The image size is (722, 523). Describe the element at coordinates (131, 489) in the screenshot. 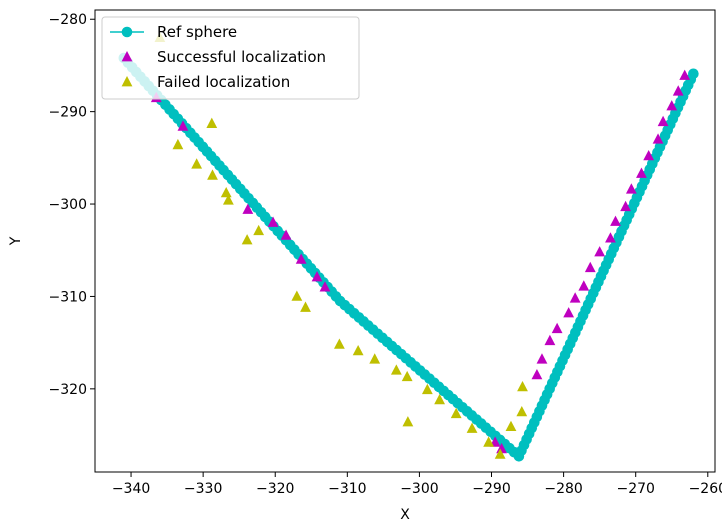

I see `x-tick-label: −340` at that location.